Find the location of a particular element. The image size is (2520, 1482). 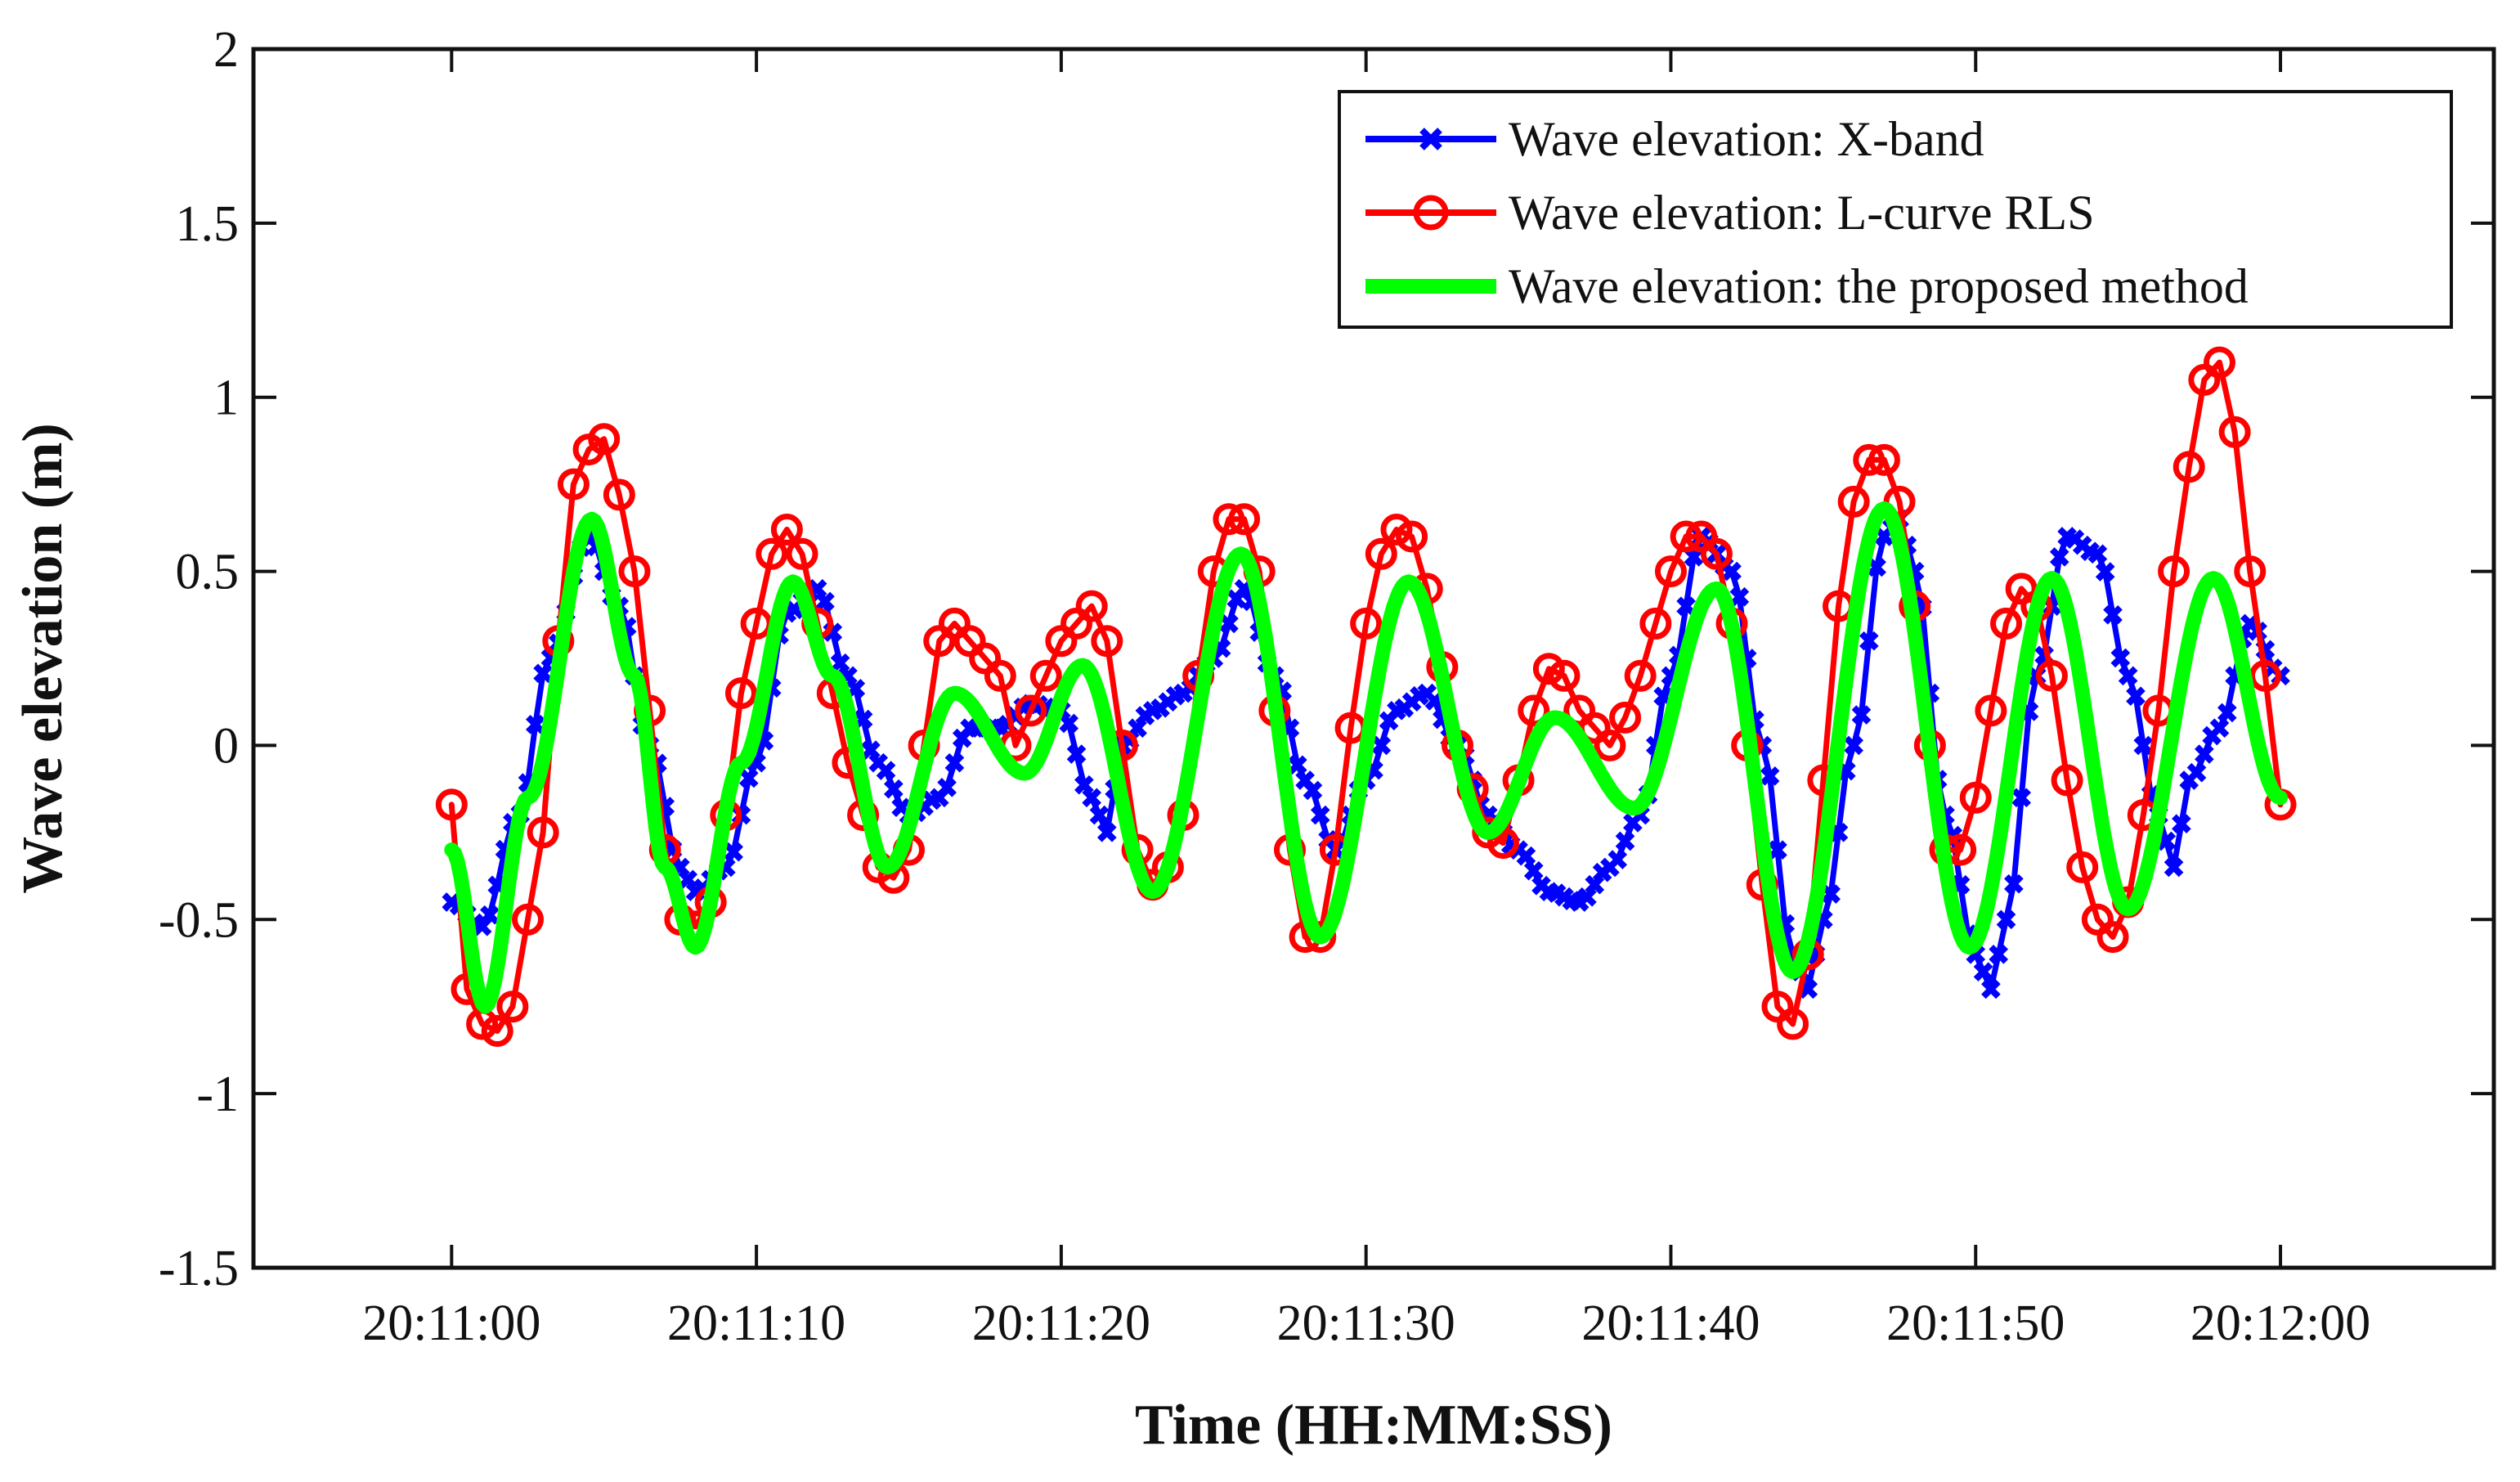

legend-label: Wave elevation: the proposed method is located at coordinates (1879, 286).